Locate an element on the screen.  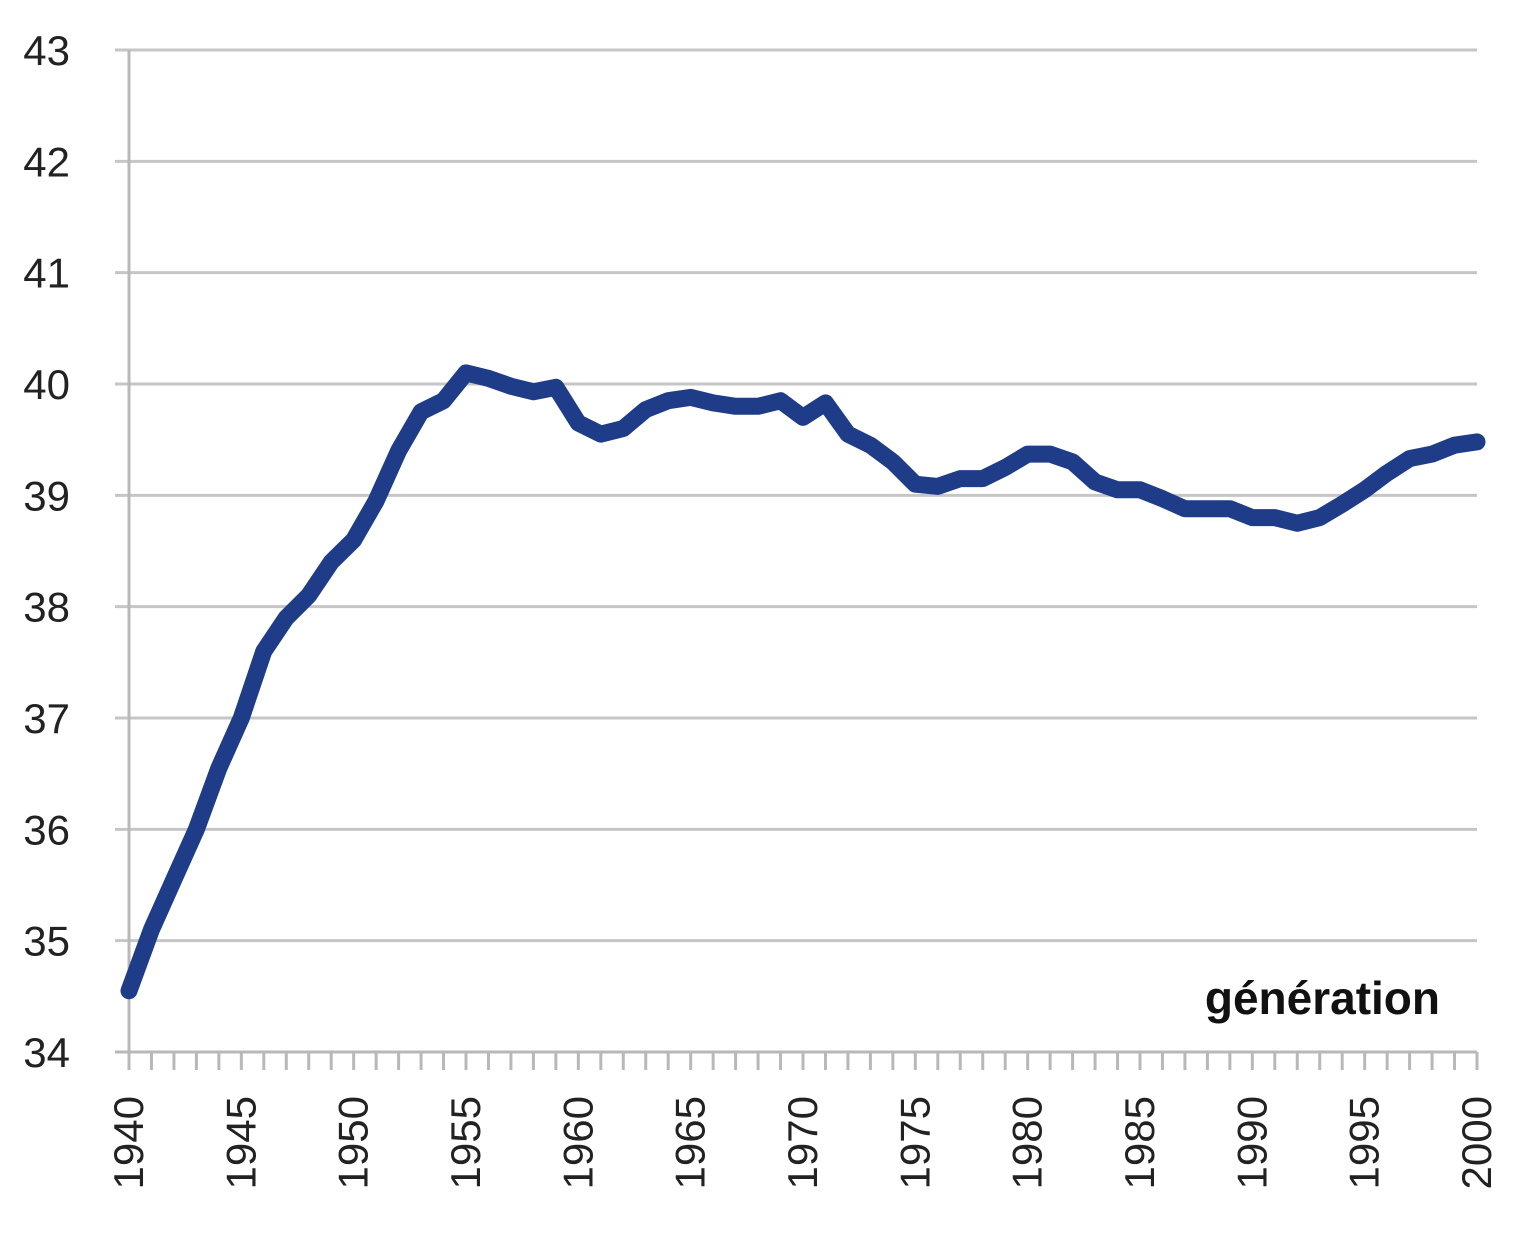
x-tick-label: 1960 is located at coordinates (577, 1142).